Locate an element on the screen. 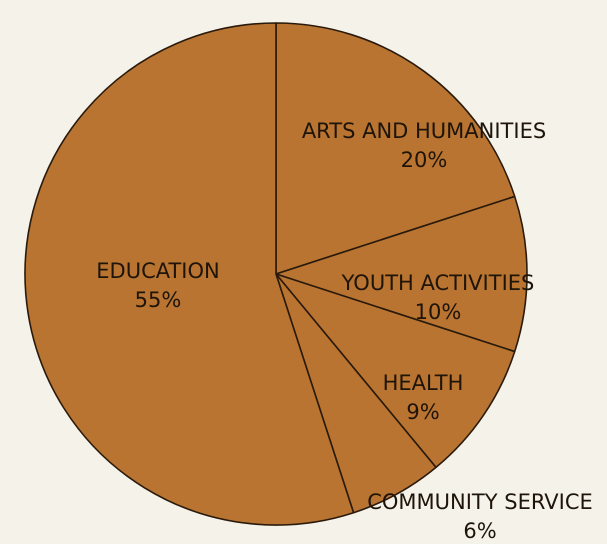 The width and height of the screenshot is (607, 544). label-youth-activities: YOUTH ACTIVITIES is located at coordinates (438, 283).